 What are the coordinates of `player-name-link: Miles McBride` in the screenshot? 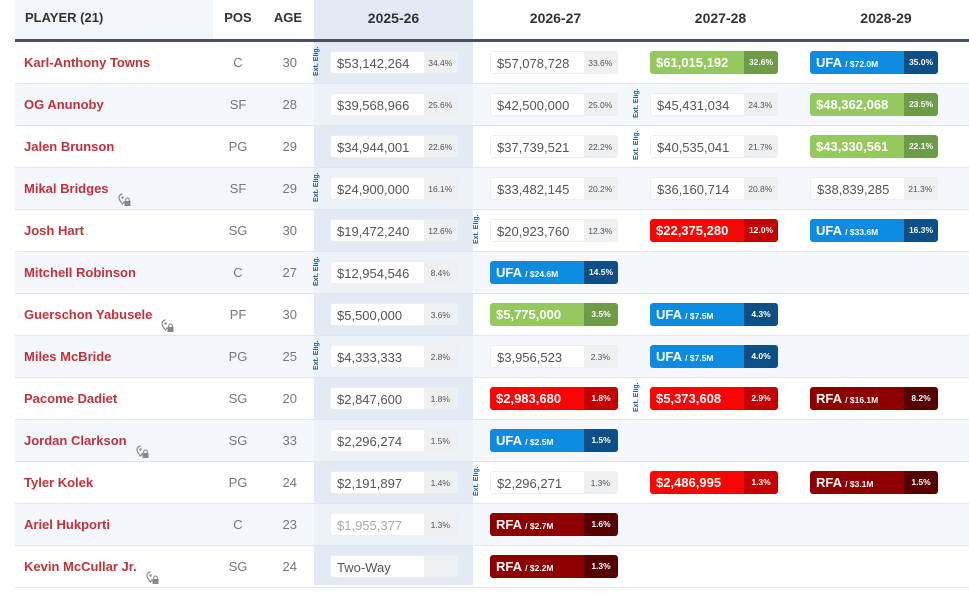 It's located at (67, 356).